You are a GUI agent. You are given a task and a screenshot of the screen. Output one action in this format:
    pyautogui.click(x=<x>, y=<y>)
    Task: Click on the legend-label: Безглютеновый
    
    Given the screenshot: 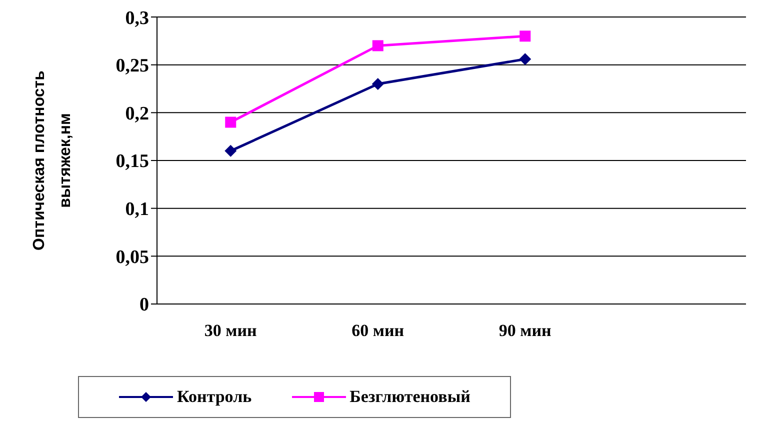 What is the action you would take?
    pyautogui.click(x=409, y=397)
    